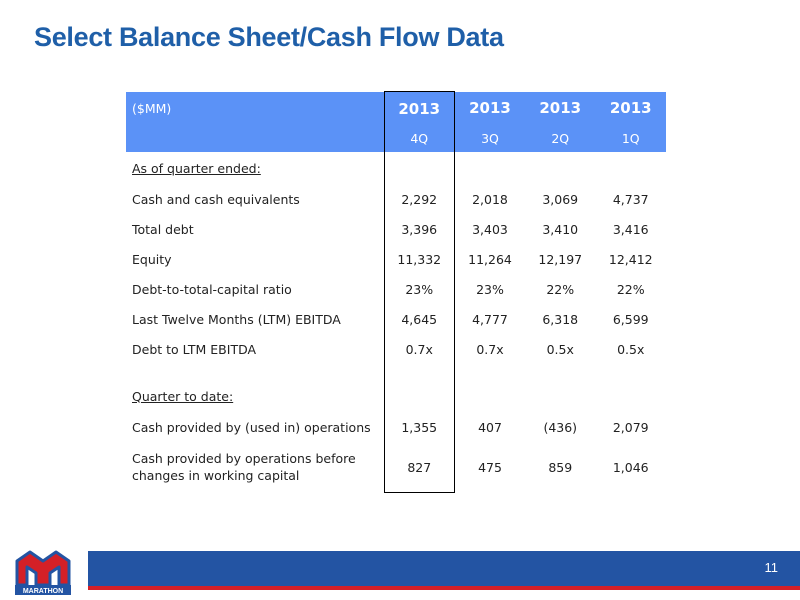 This screenshot has width=800, height=600. I want to click on cell-value: 11,264, so click(490, 259).